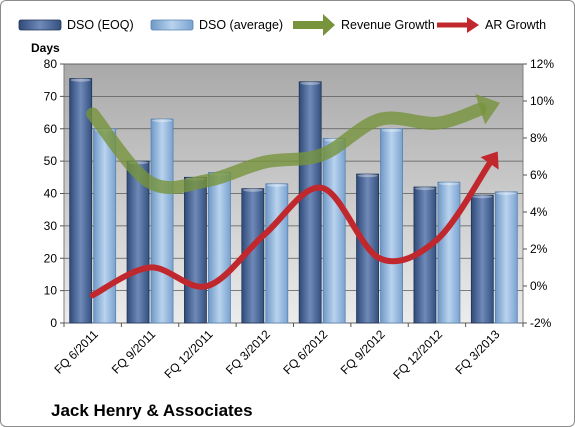 The image size is (575, 427). I want to click on legend-ar-growth-label: AR Growth, so click(515, 25).